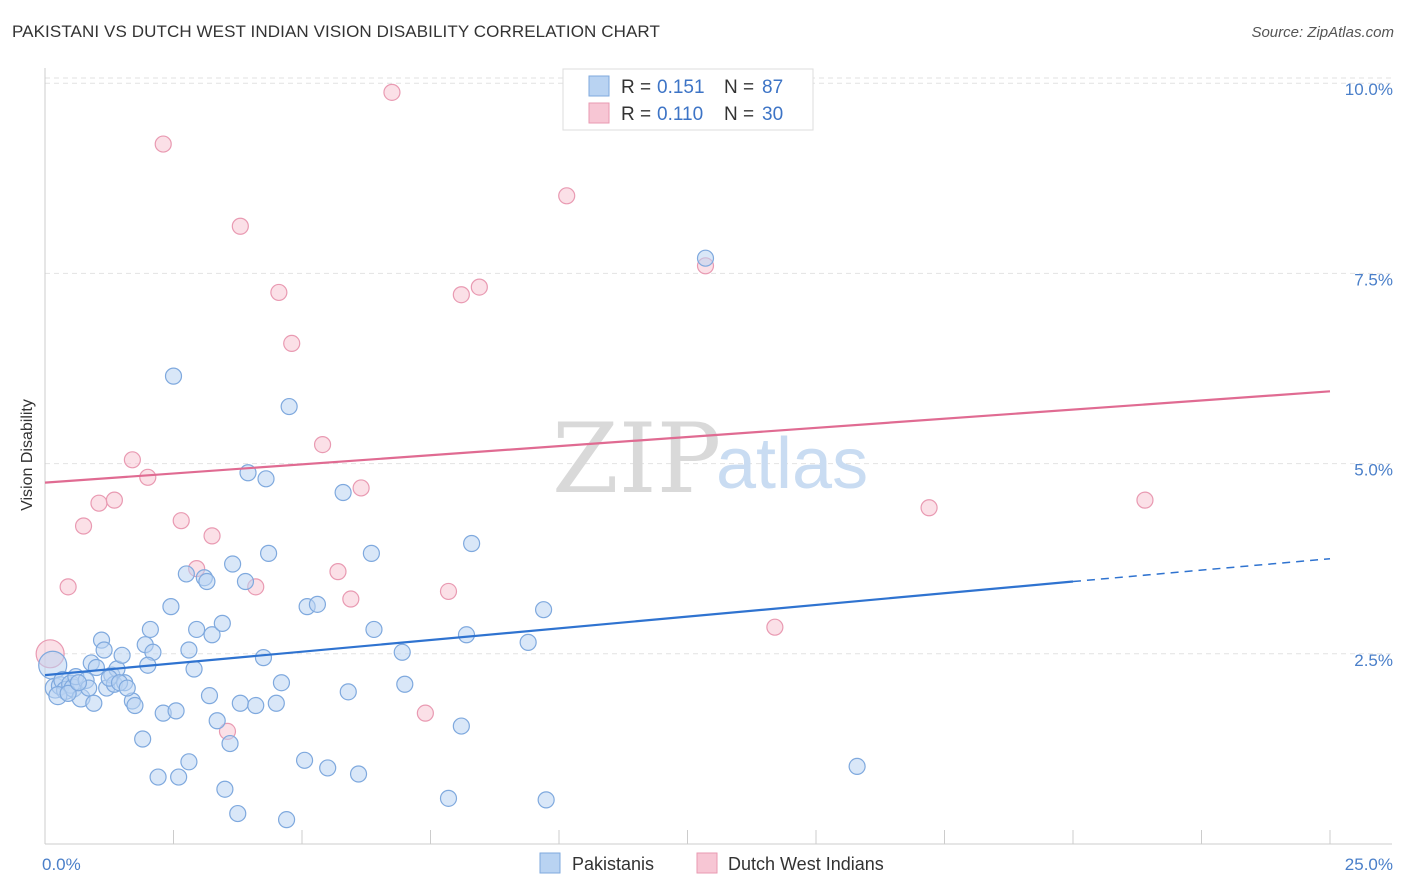  Describe the element at coordinates (1322, 32) in the screenshot. I see `source-label: Source: ZipAtlas.com` at that location.